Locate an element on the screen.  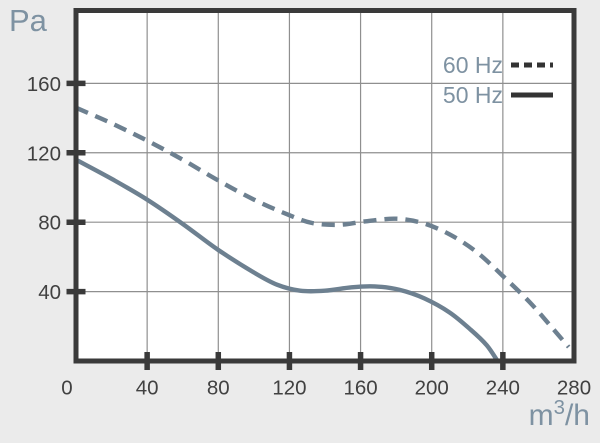
legend-line-sample-solid is located at coordinates (532, 95).